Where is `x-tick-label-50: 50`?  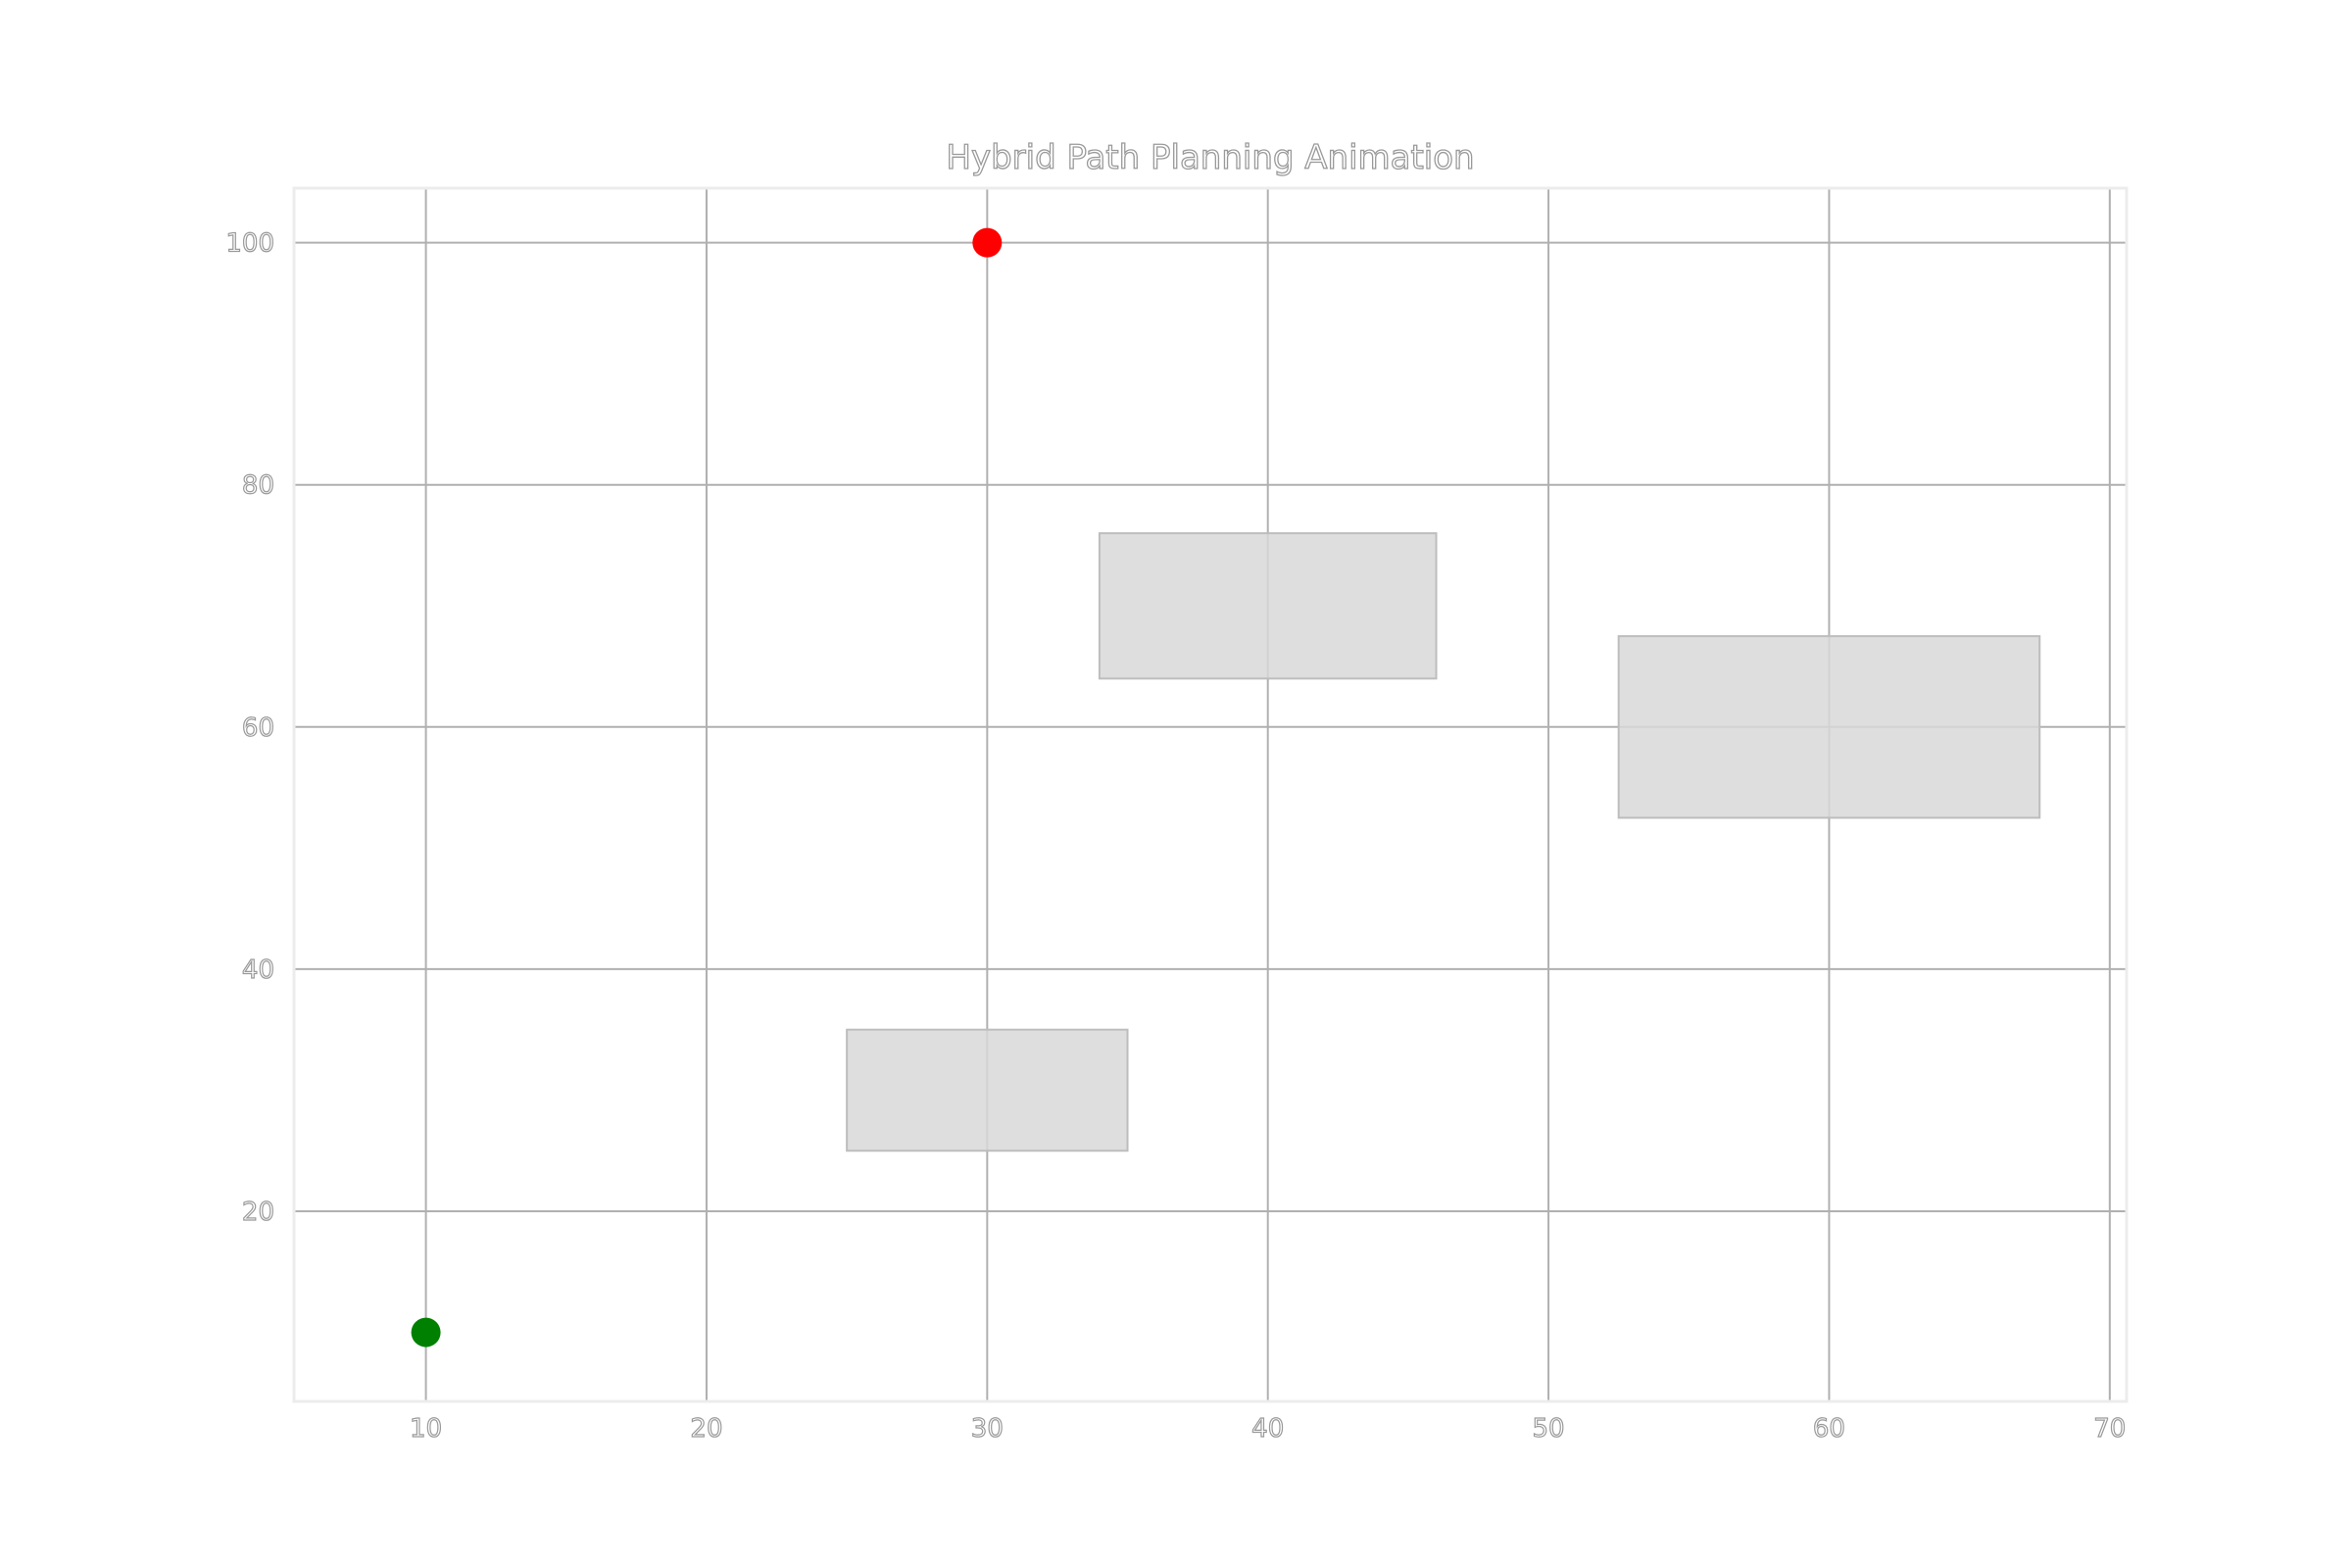 x-tick-label-50: 50 is located at coordinates (1549, 1429).